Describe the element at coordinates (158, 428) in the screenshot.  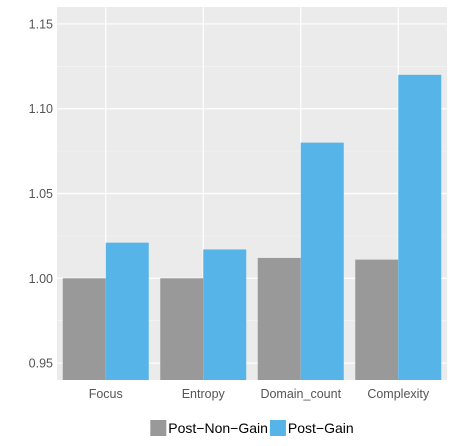
I see `legend-key-post-non-gain` at that location.